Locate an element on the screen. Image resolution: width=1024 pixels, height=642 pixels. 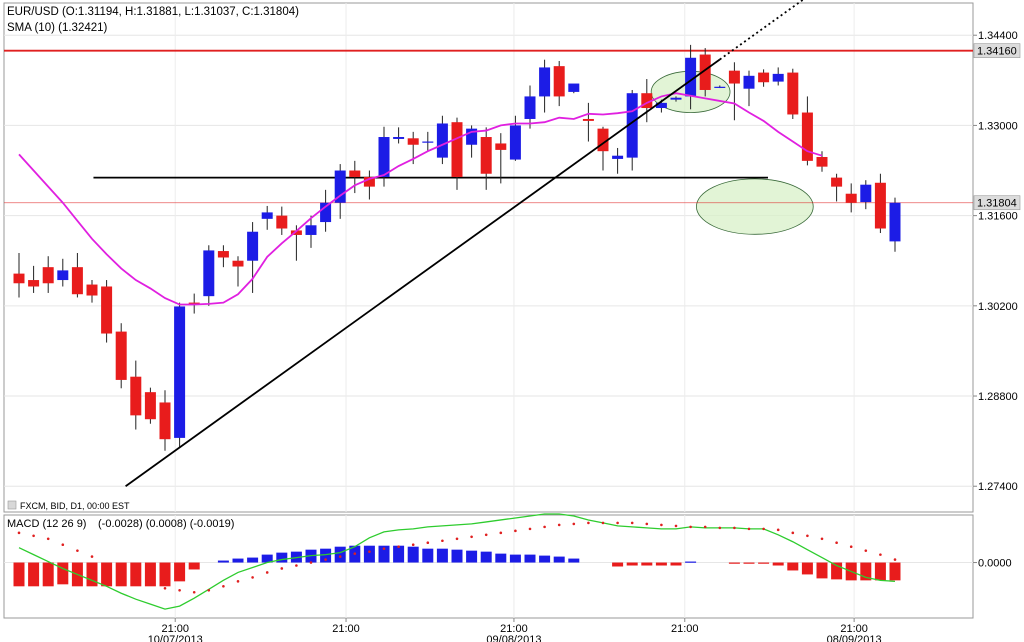
date-tick-label: 10/07/2013 is located at coordinates (175, 638).